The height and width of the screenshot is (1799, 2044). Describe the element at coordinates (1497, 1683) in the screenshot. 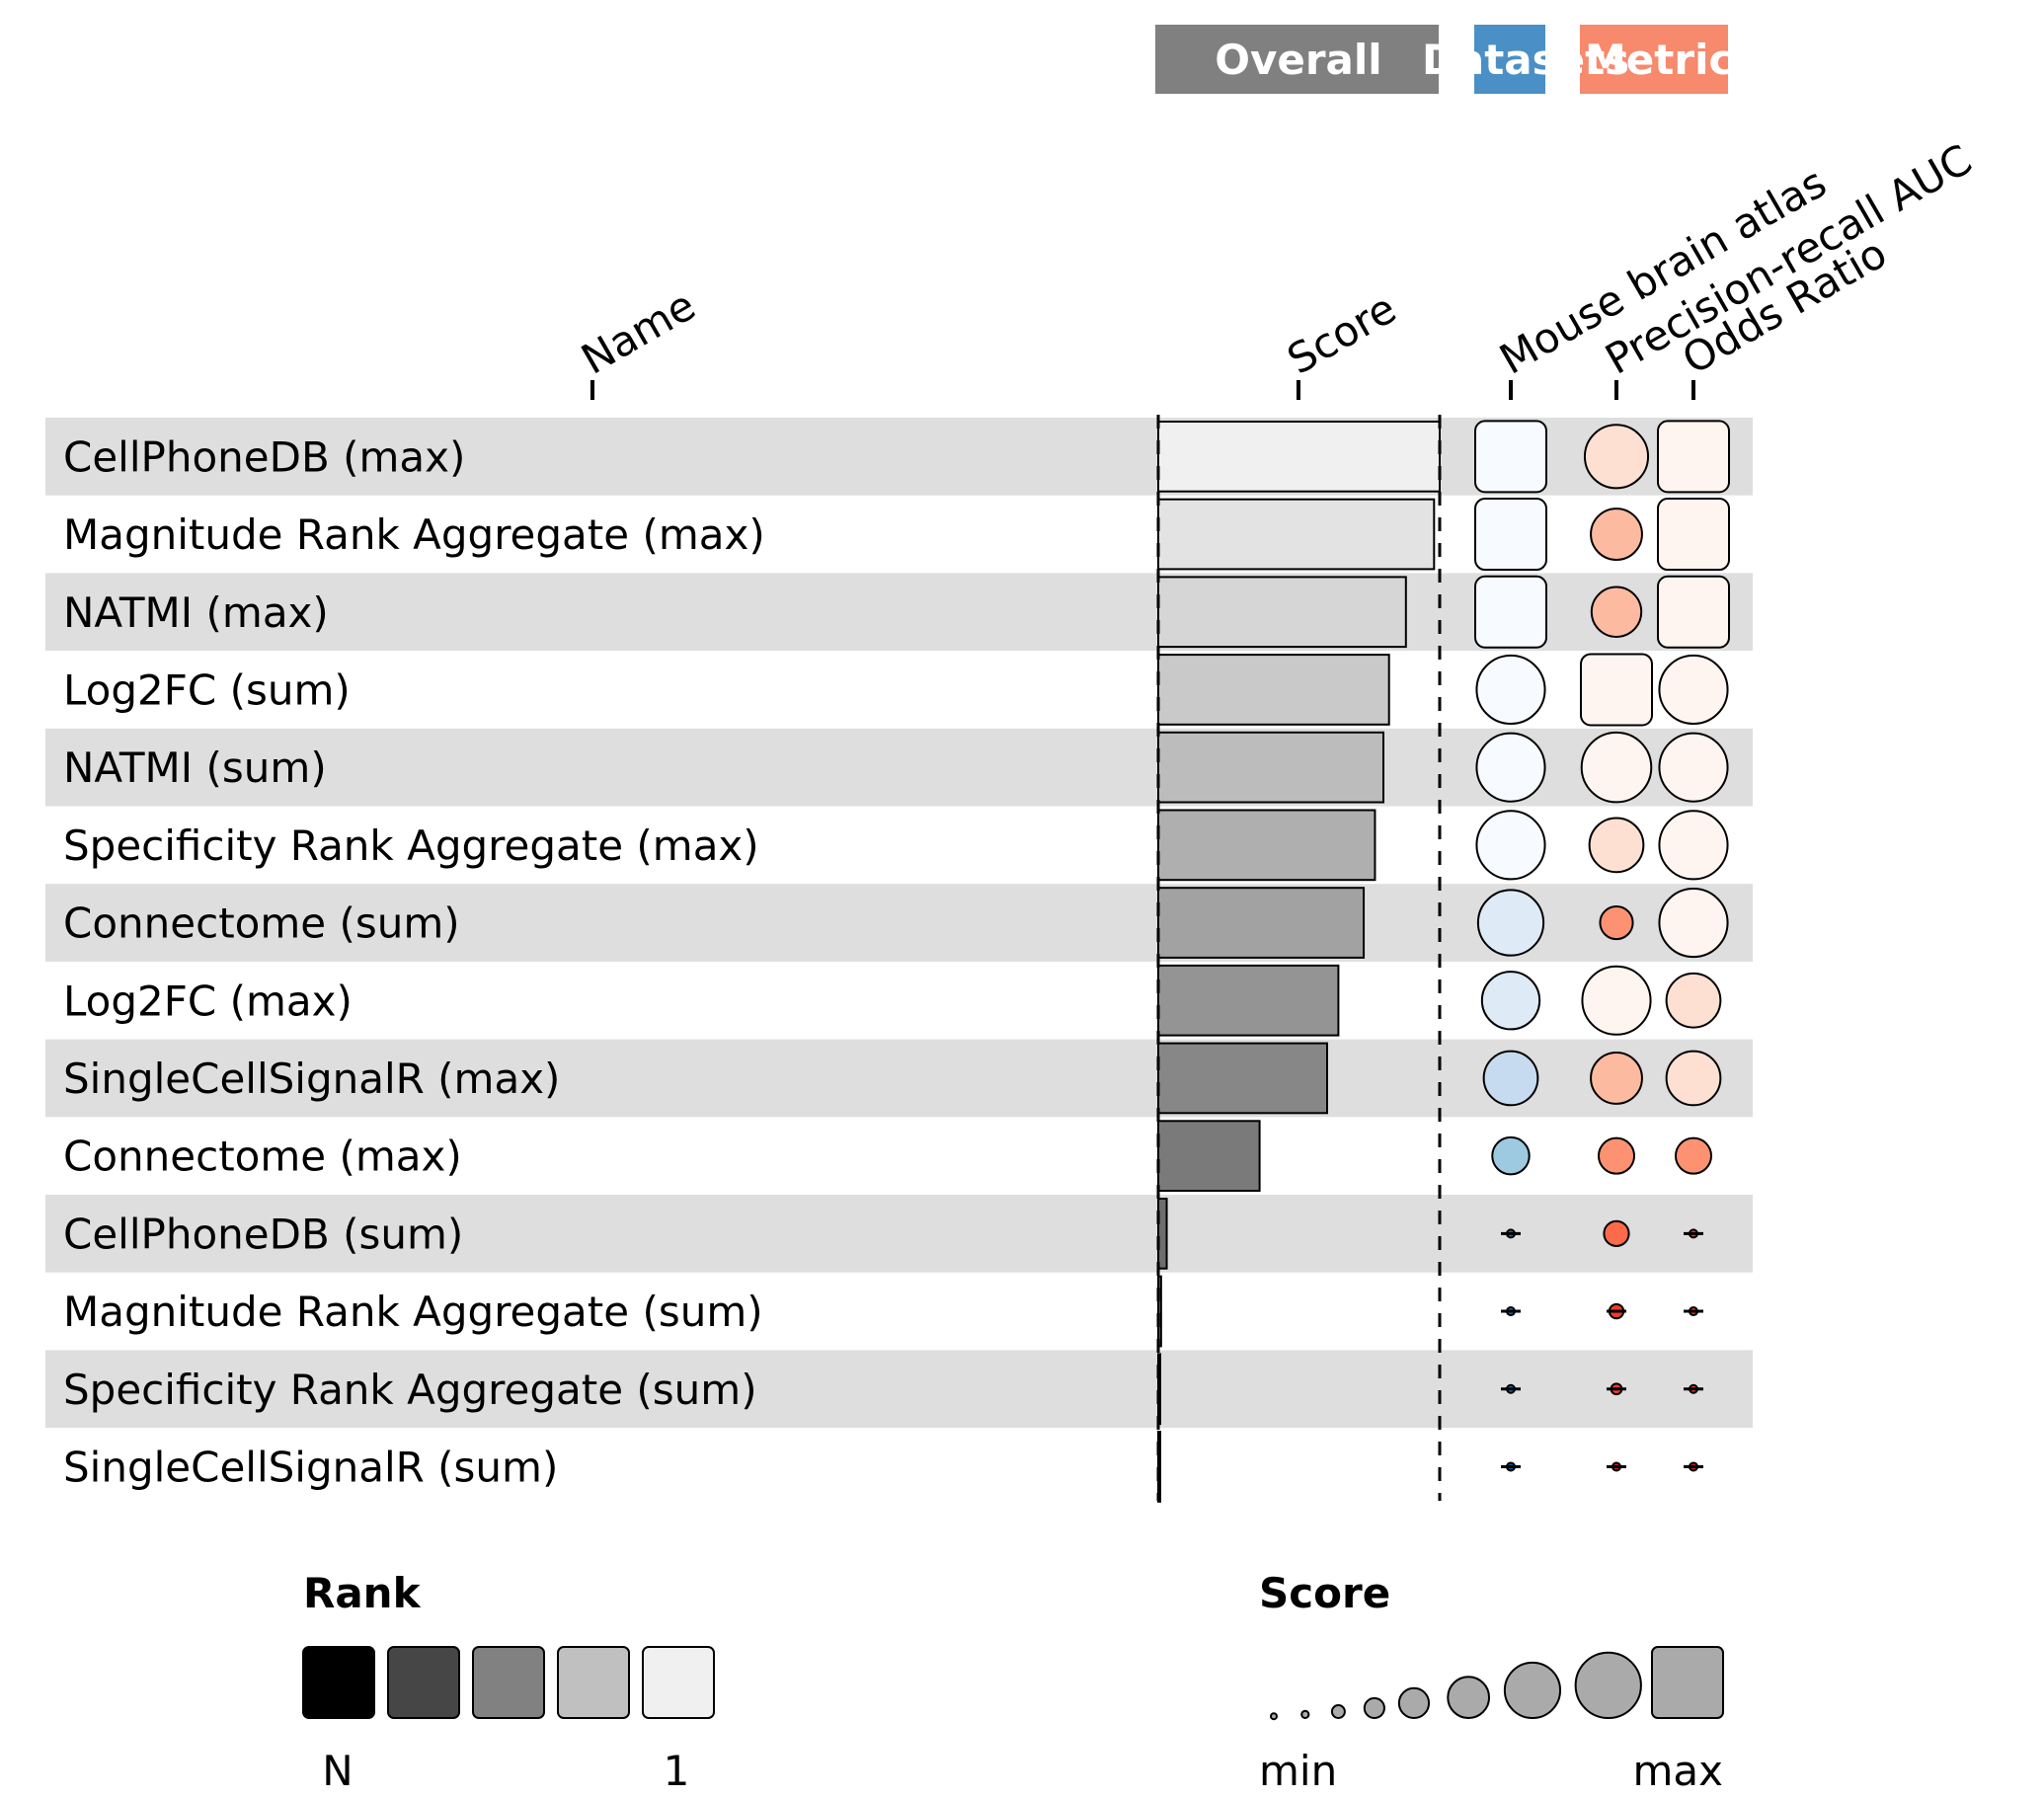

I see `score-legend-marks` at that location.